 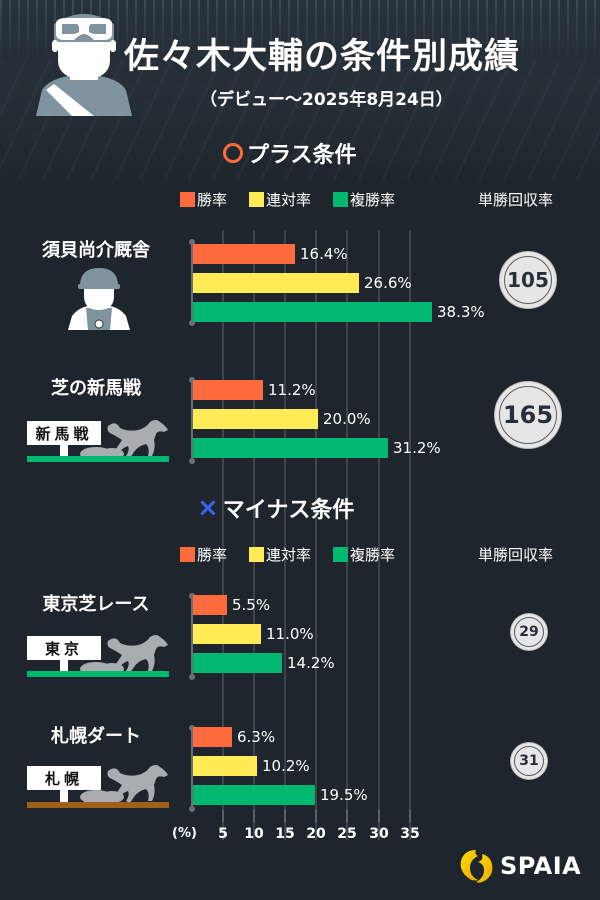 I want to click on sign-board: 東京, so click(x=64, y=648).